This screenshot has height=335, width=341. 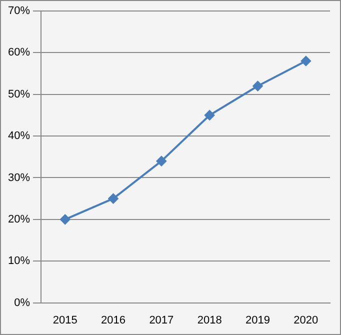 I want to click on y-tick-label: 50%, so click(x=19, y=94).